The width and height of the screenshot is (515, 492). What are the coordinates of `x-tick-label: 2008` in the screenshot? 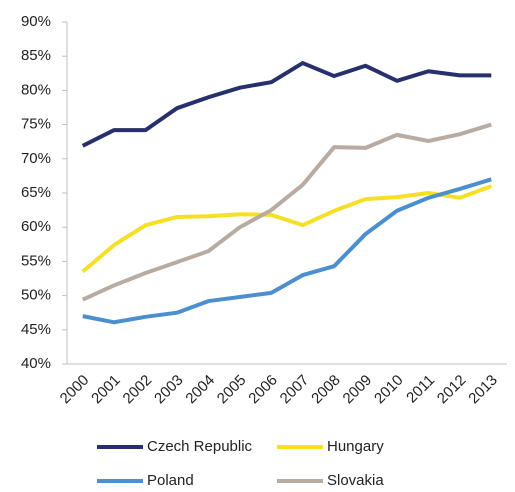 It's located at (326, 390).